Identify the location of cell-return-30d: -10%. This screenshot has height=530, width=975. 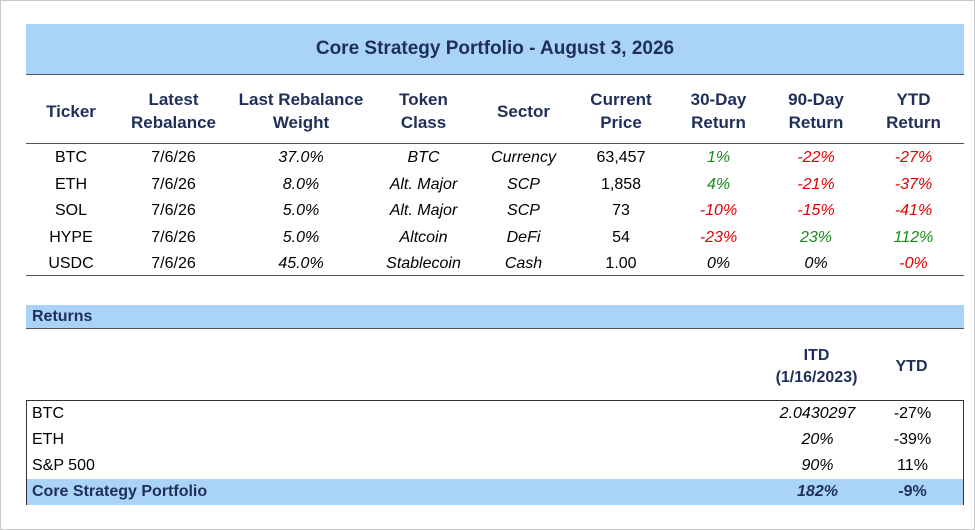
(718, 210).